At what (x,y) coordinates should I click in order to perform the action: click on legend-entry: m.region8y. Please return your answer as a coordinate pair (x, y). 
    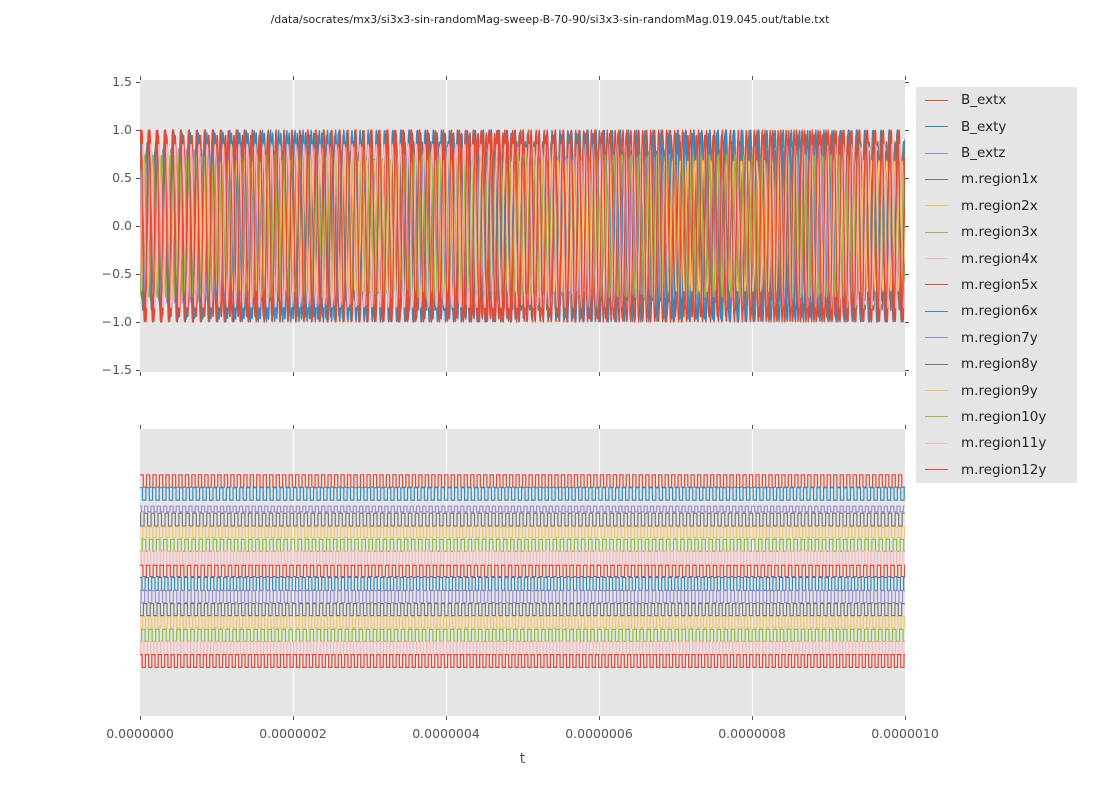
    Looking at the image, I should click on (996, 364).